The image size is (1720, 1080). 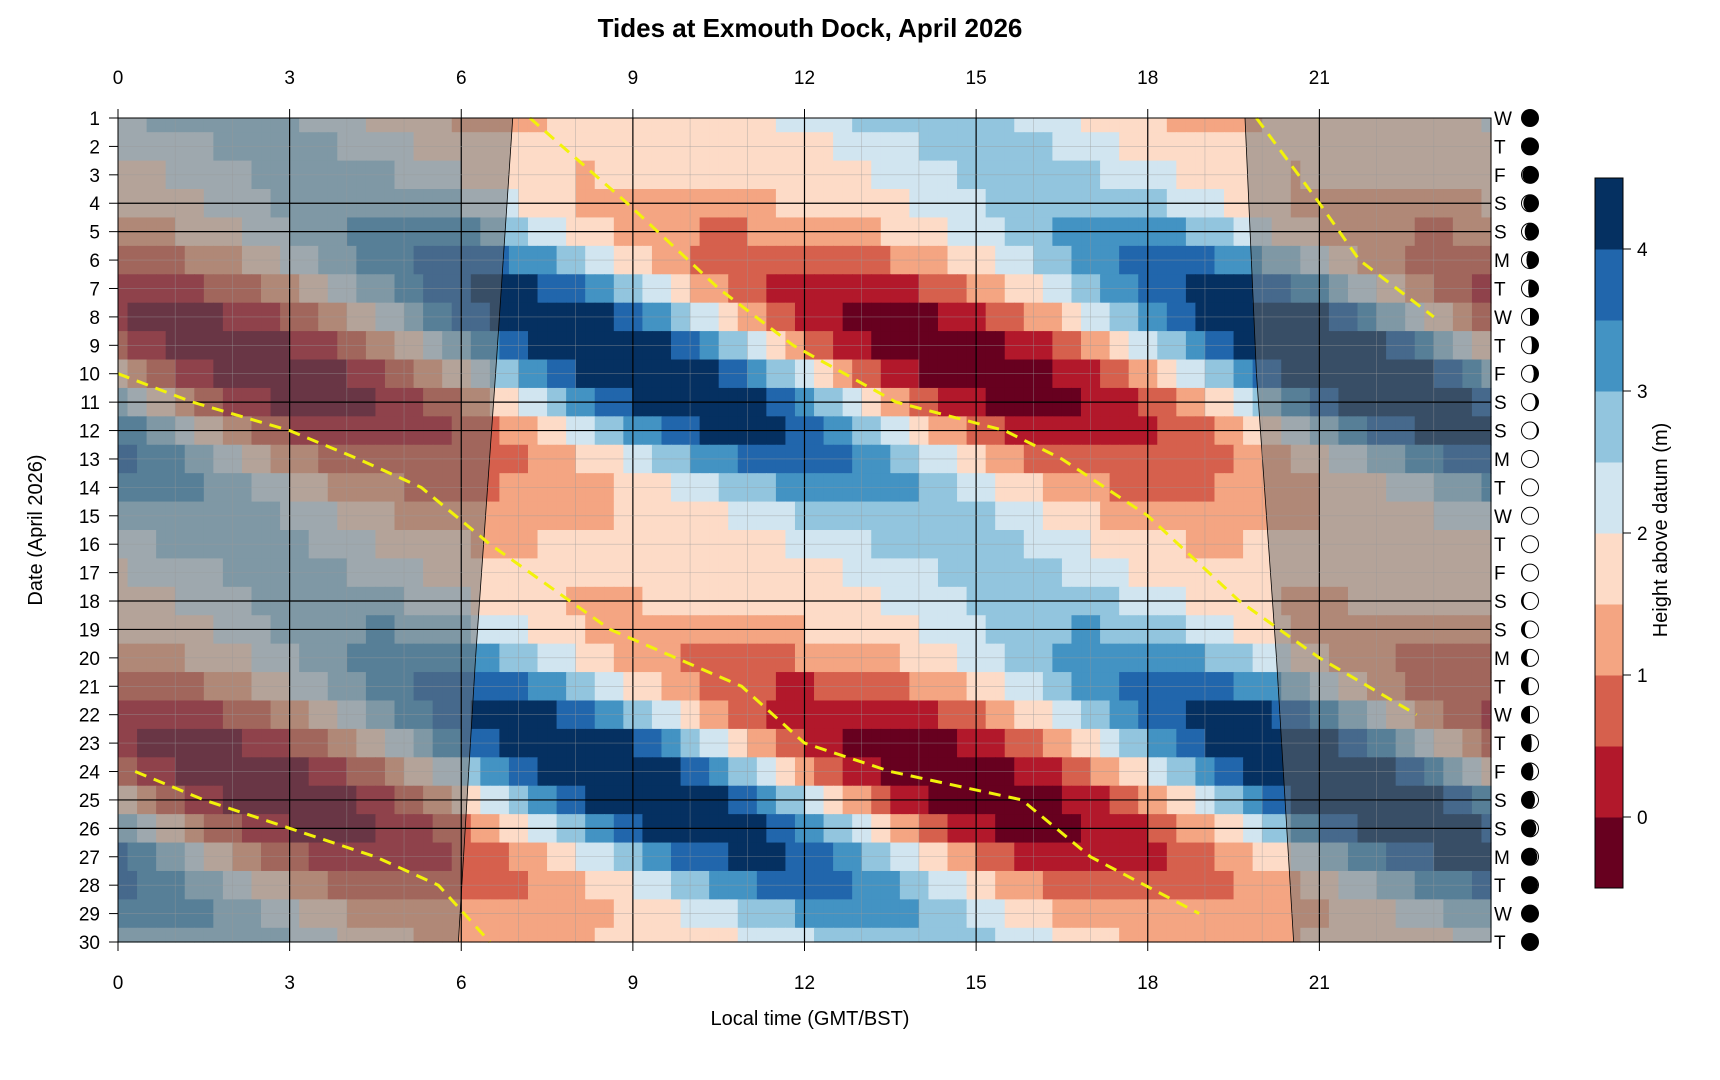 What do you see at coordinates (810, 1019) in the screenshot?
I see `x-axis-title: Local time (GMT/BST)` at bounding box center [810, 1019].